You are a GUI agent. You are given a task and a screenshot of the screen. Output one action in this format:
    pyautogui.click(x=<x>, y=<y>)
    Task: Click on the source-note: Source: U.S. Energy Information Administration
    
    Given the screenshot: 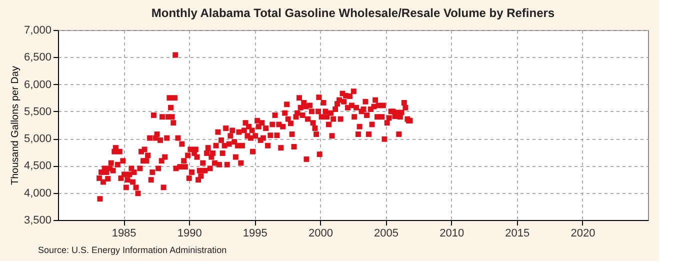 What is the action you would take?
    pyautogui.click(x=132, y=250)
    